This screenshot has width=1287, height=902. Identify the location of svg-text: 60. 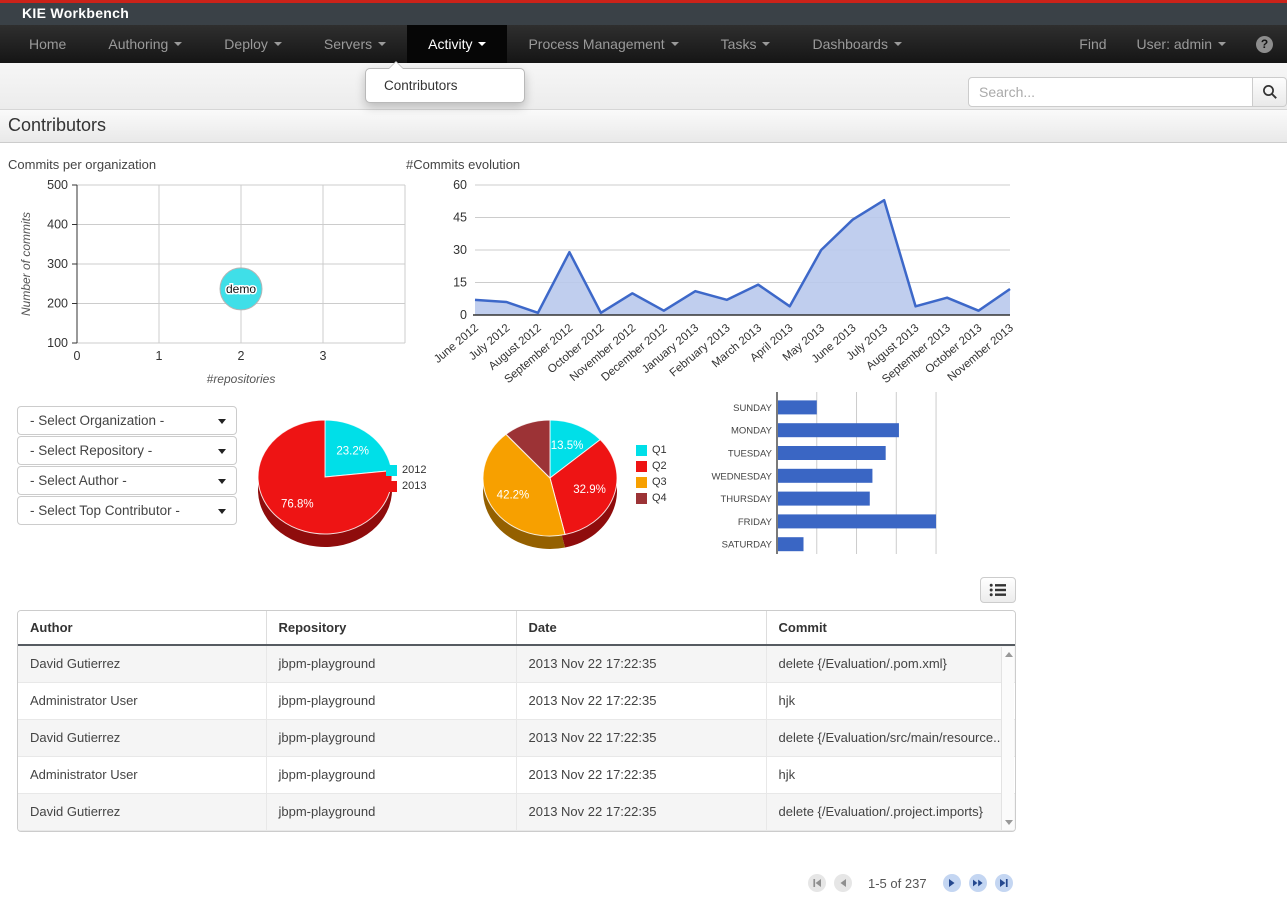
(460, 185).